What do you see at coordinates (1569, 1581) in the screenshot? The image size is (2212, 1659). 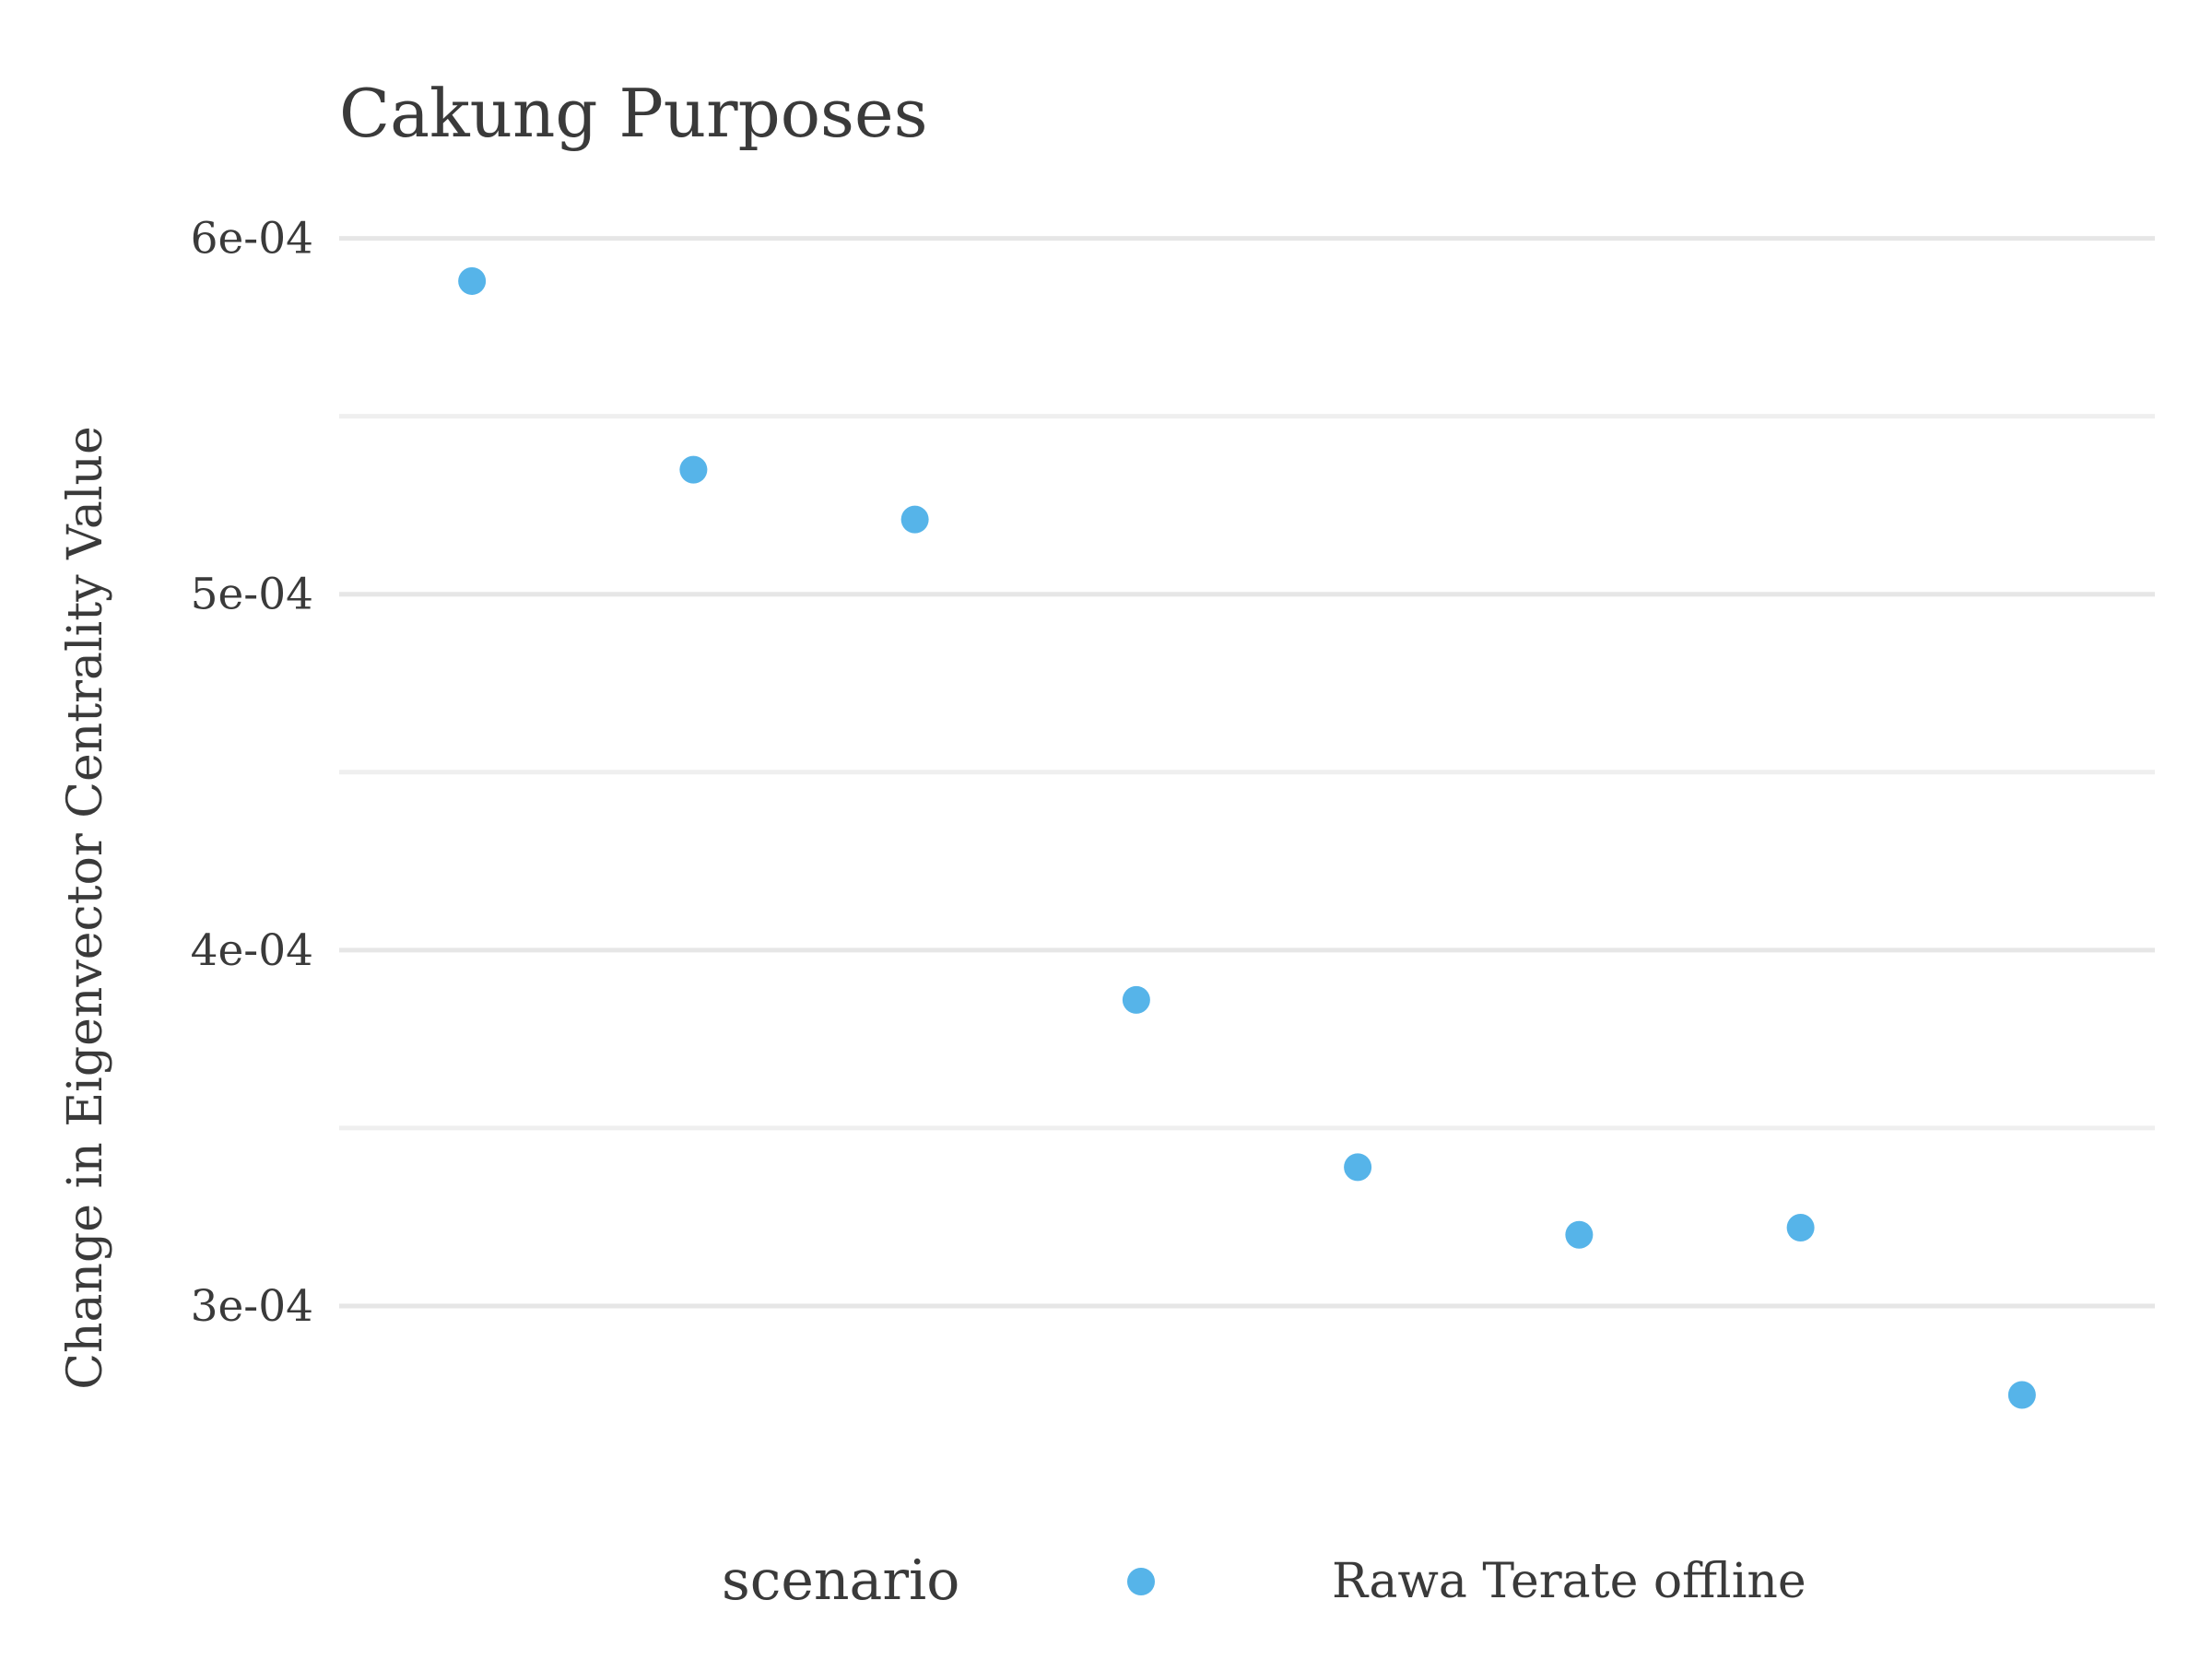 I see `legend-label-rawa-terate-offline: Rawa Terate offline` at bounding box center [1569, 1581].